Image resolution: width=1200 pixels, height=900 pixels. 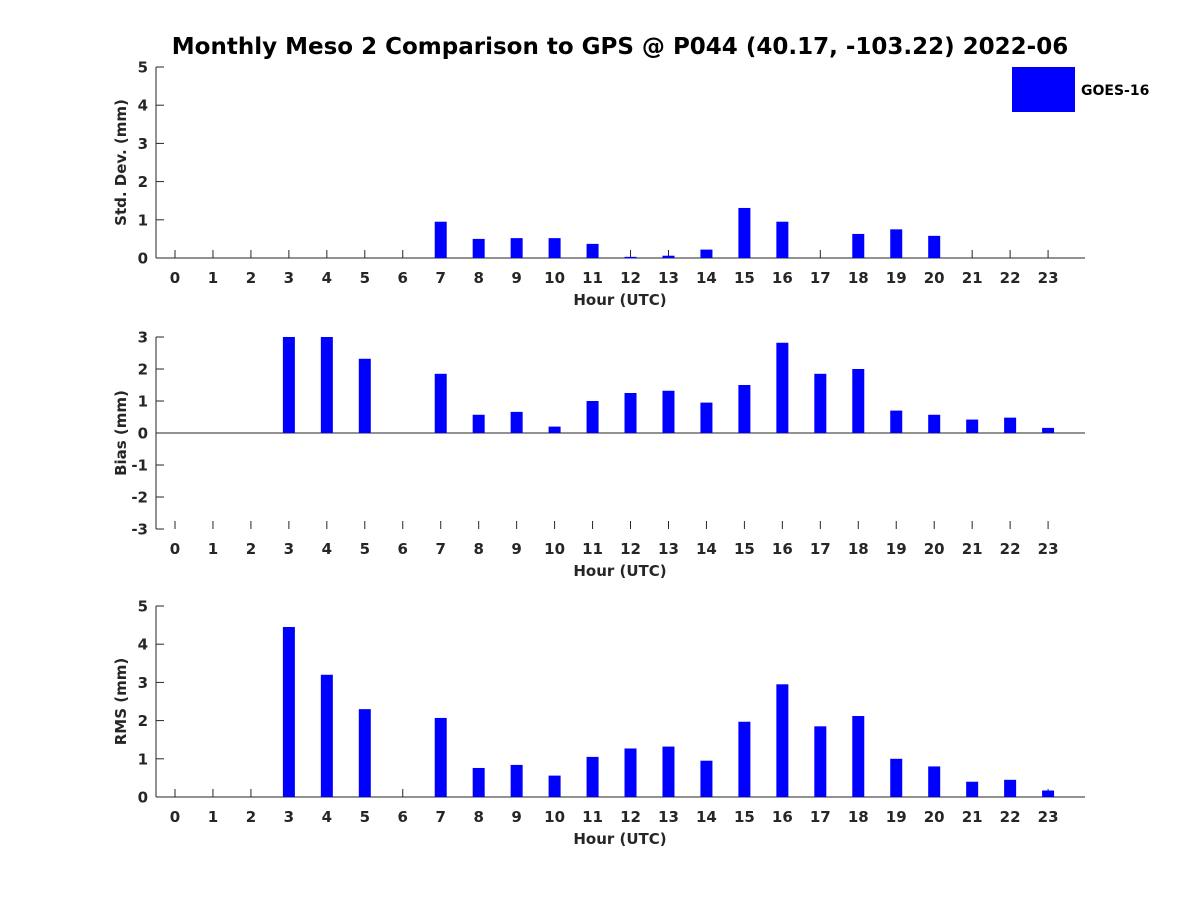 What do you see at coordinates (1010, 817) in the screenshot?
I see `x-tick-label: 22` at bounding box center [1010, 817].